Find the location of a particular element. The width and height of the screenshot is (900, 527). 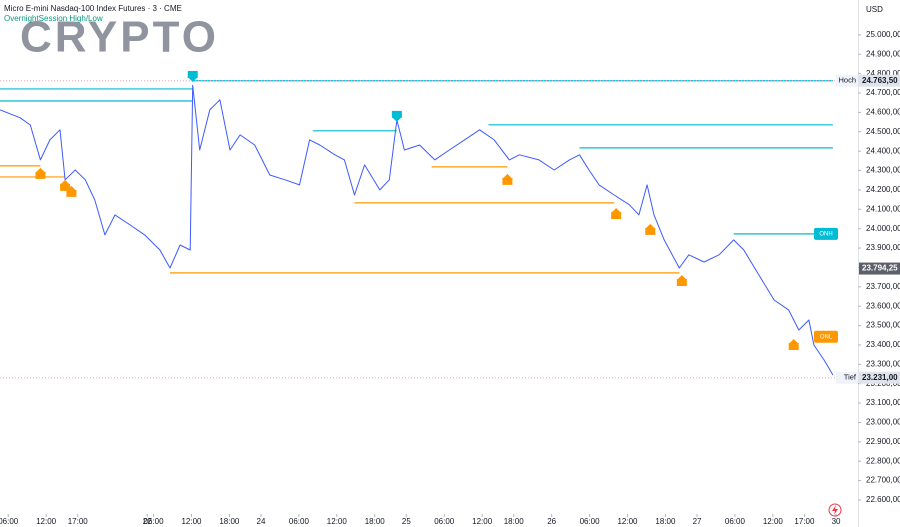

level-tag-label: ONL is located at coordinates (826, 337).